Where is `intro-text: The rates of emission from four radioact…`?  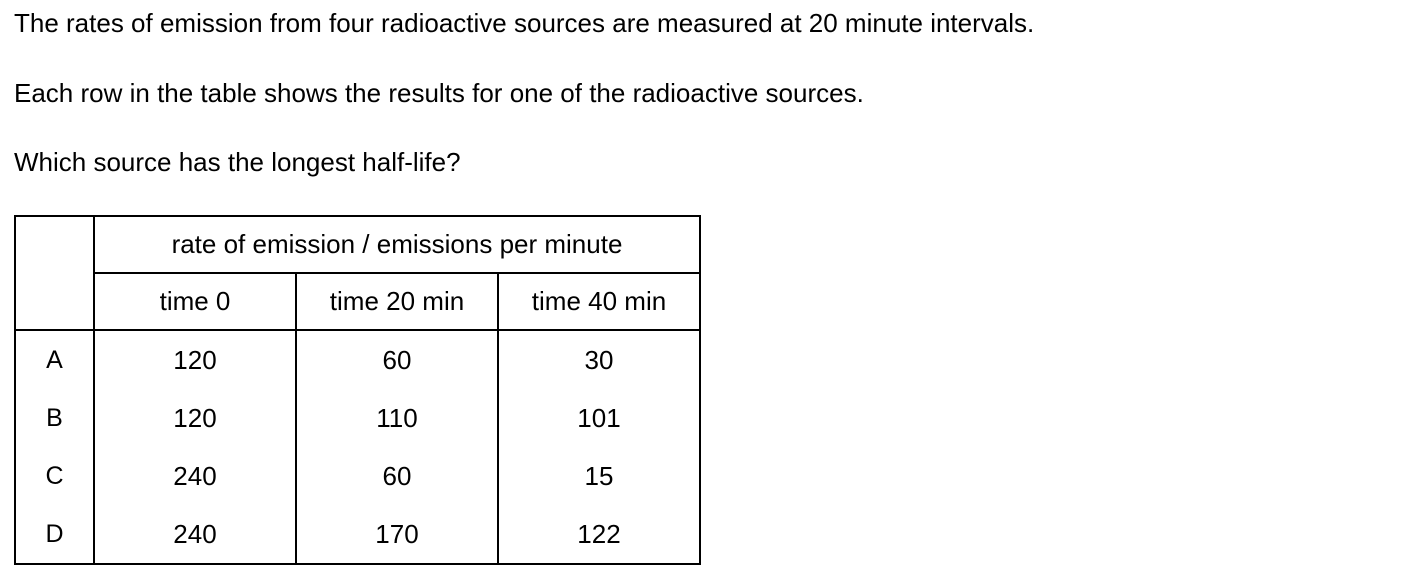
intro-text: The rates of emission from four radioact… is located at coordinates (524, 23).